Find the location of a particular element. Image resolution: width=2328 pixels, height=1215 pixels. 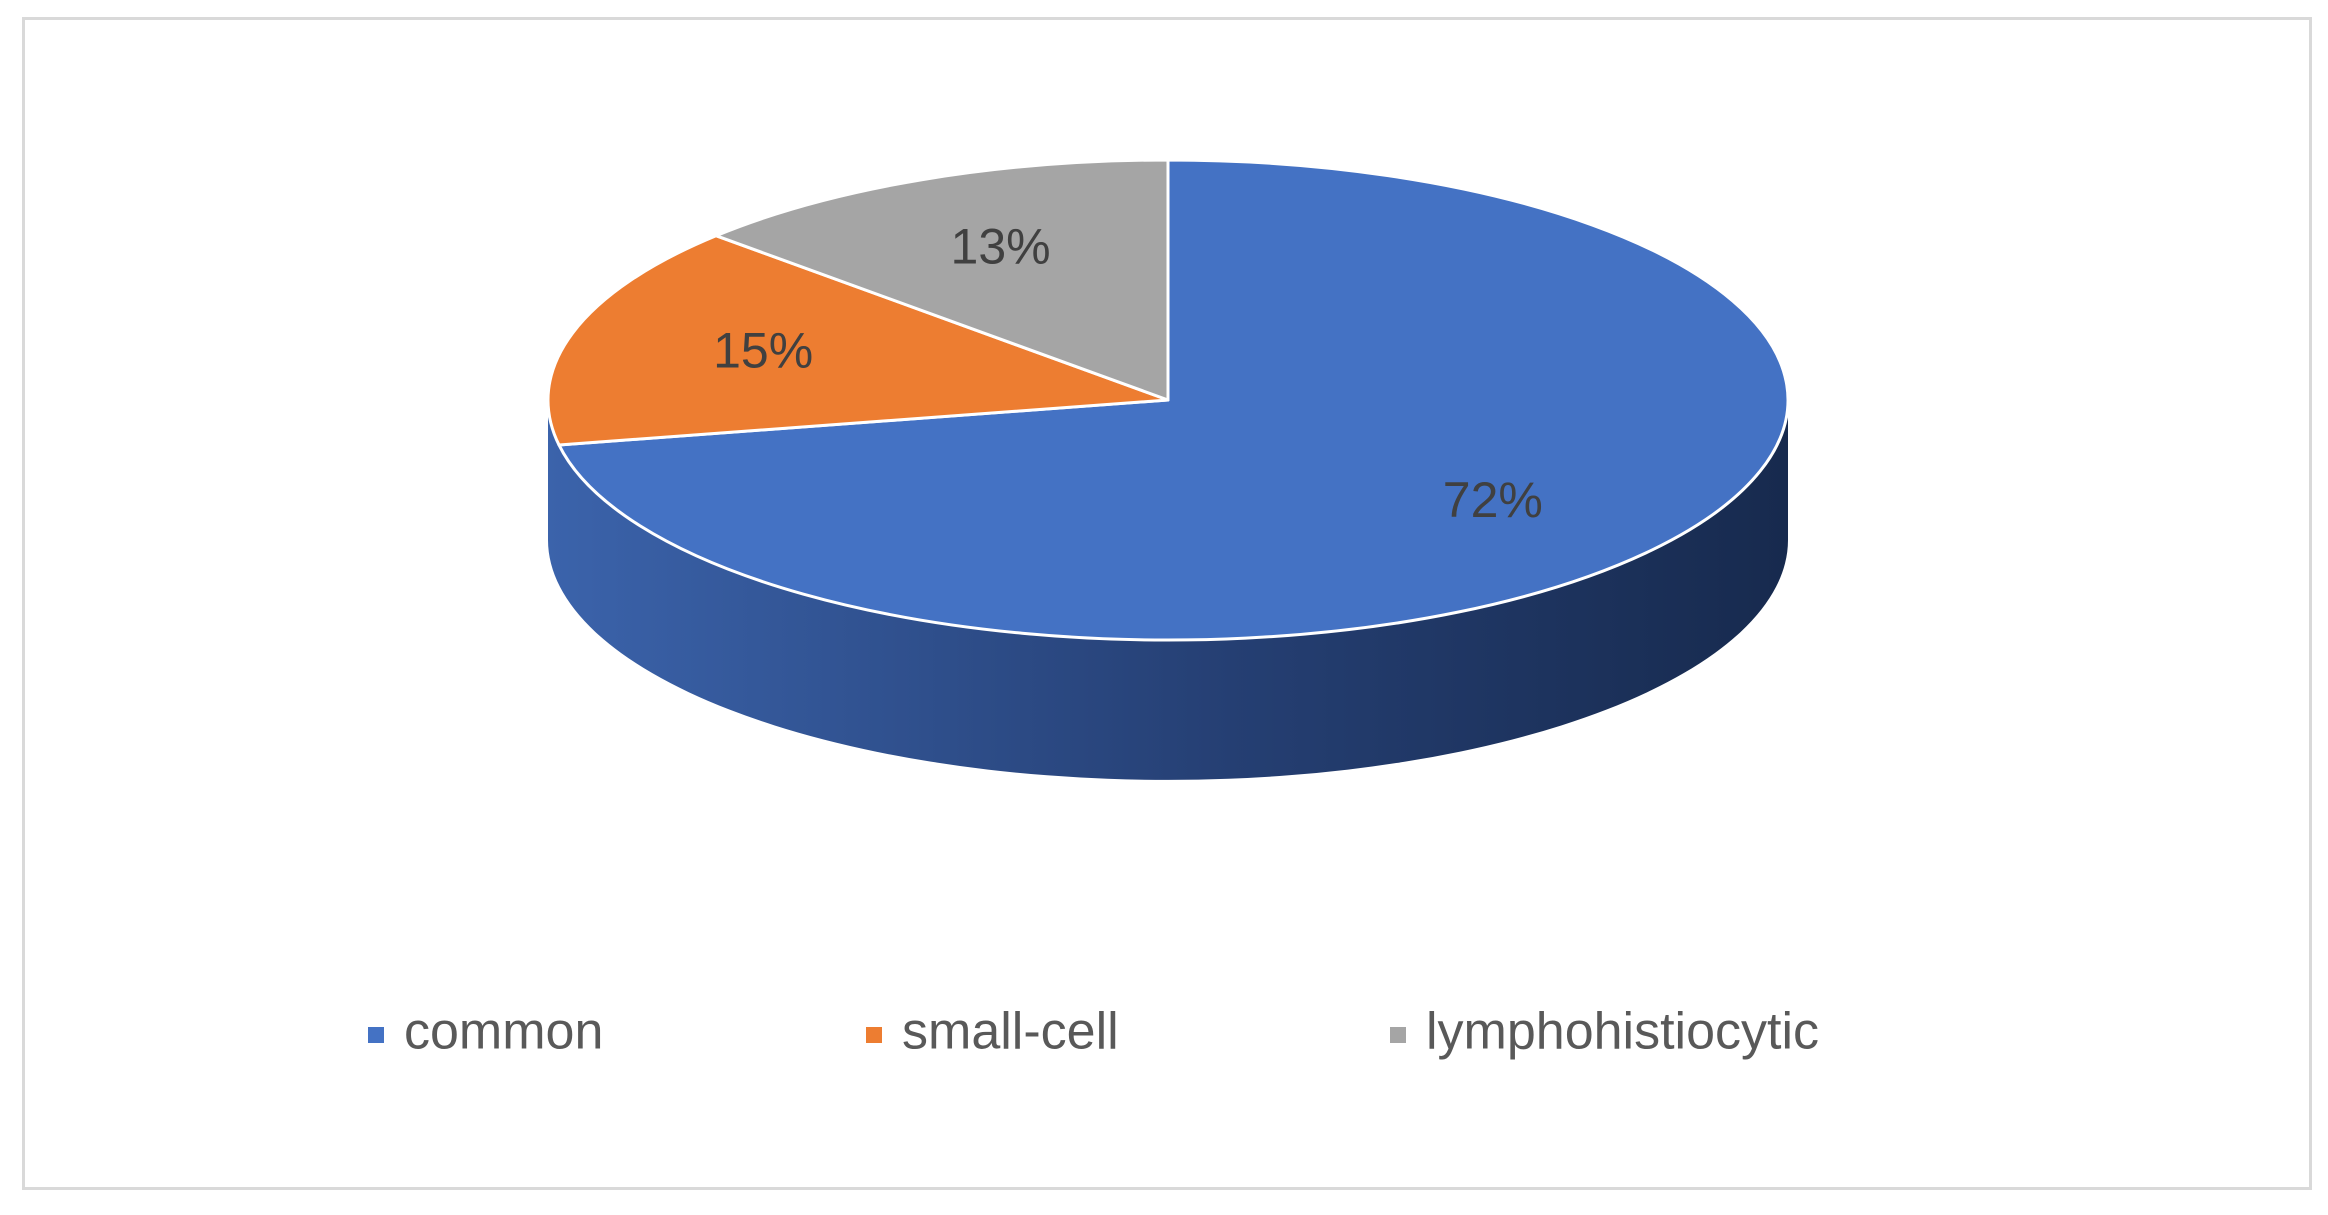

data-label-lymphohistiocytic: 13% is located at coordinates (1001, 246).